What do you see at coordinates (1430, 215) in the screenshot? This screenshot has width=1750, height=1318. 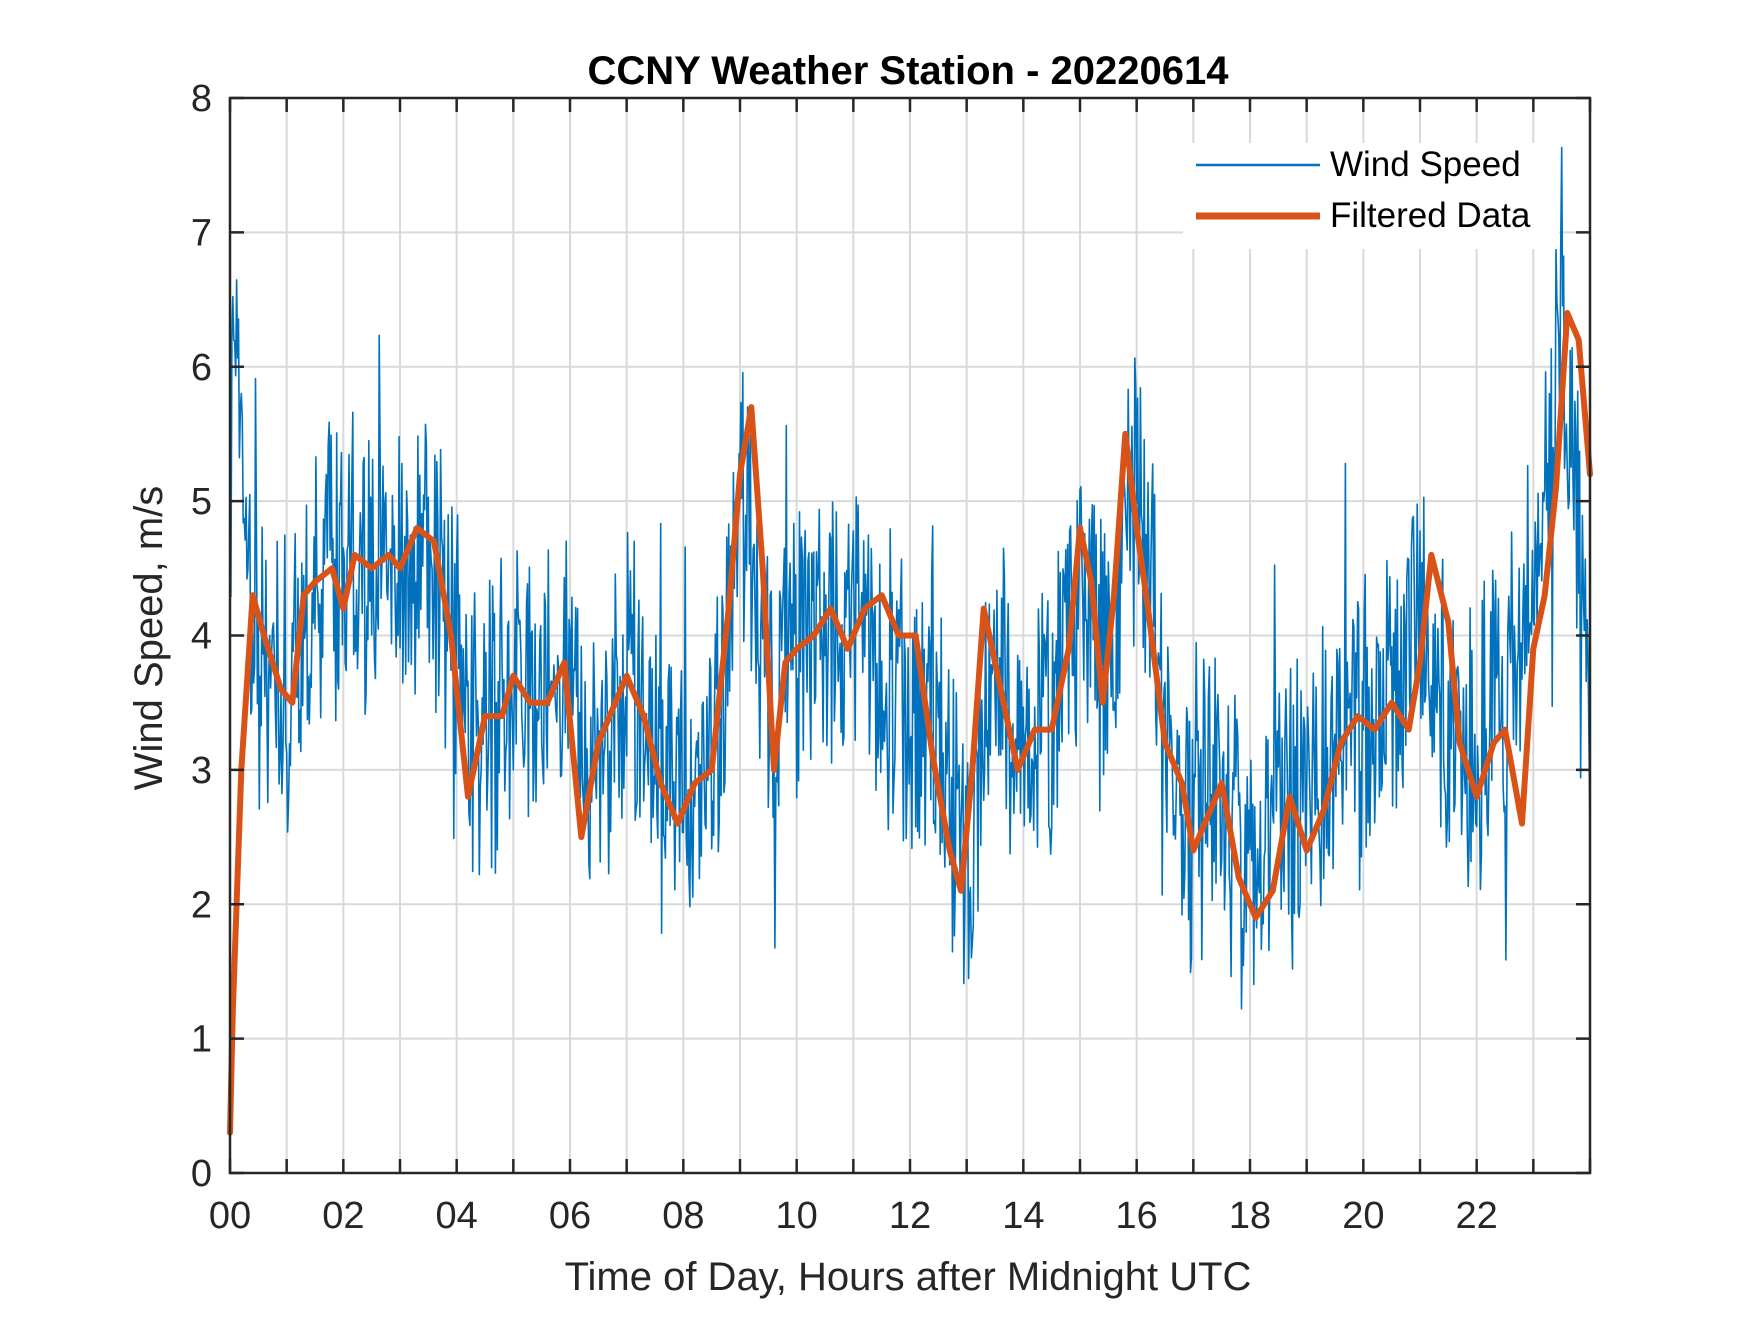 I see `legend-label-filtered-data: Filtered Data` at bounding box center [1430, 215].